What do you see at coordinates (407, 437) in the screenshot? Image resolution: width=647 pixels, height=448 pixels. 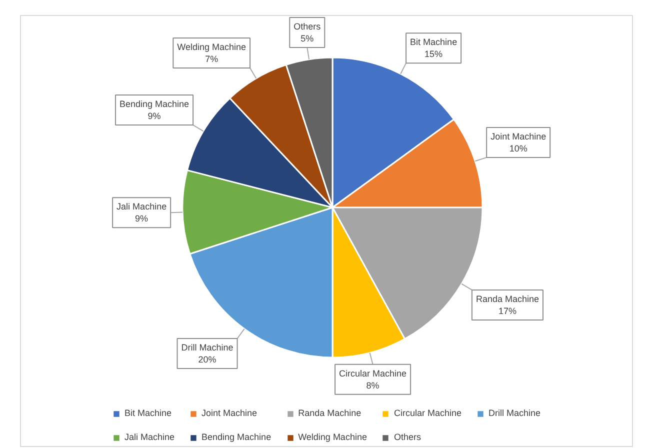 I see `legend-label: Others` at bounding box center [407, 437].